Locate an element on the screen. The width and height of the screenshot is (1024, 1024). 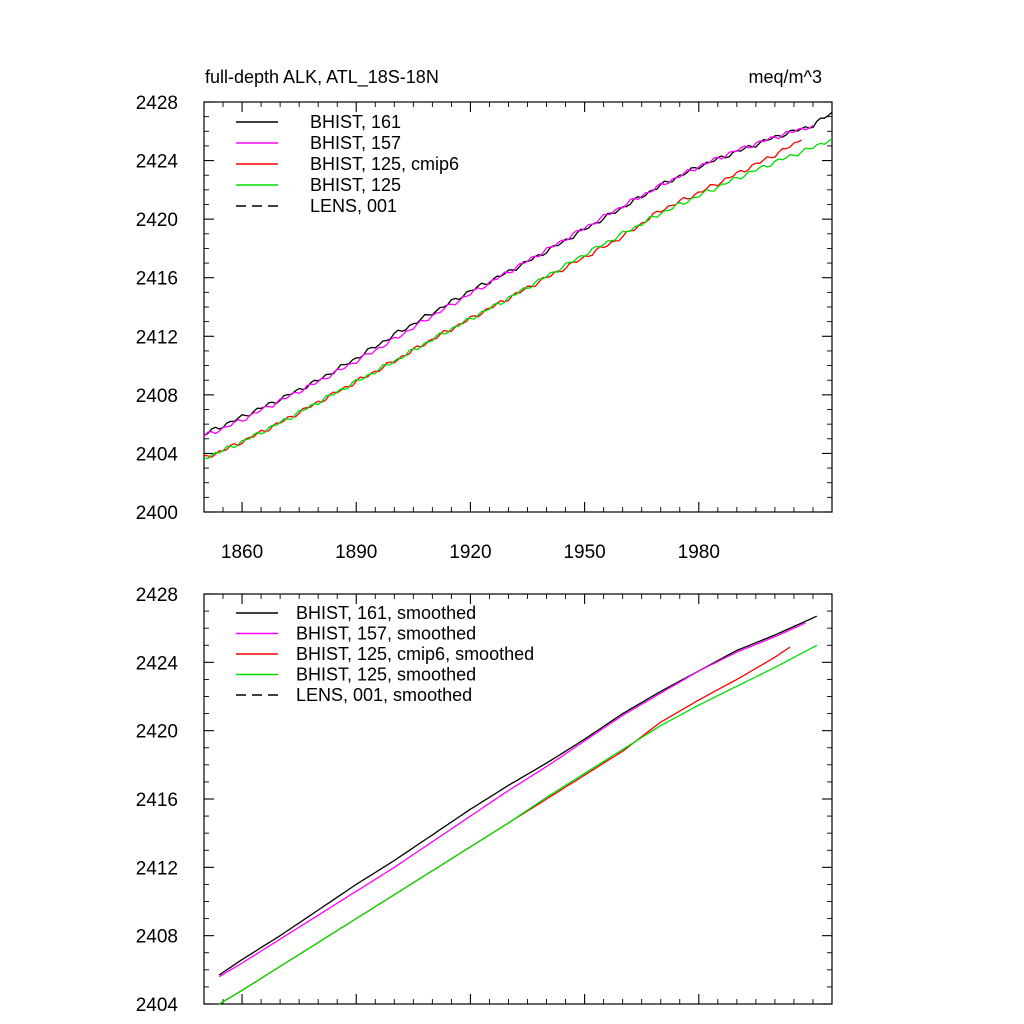
y-tick-label: 2400 is located at coordinates (157, 513).